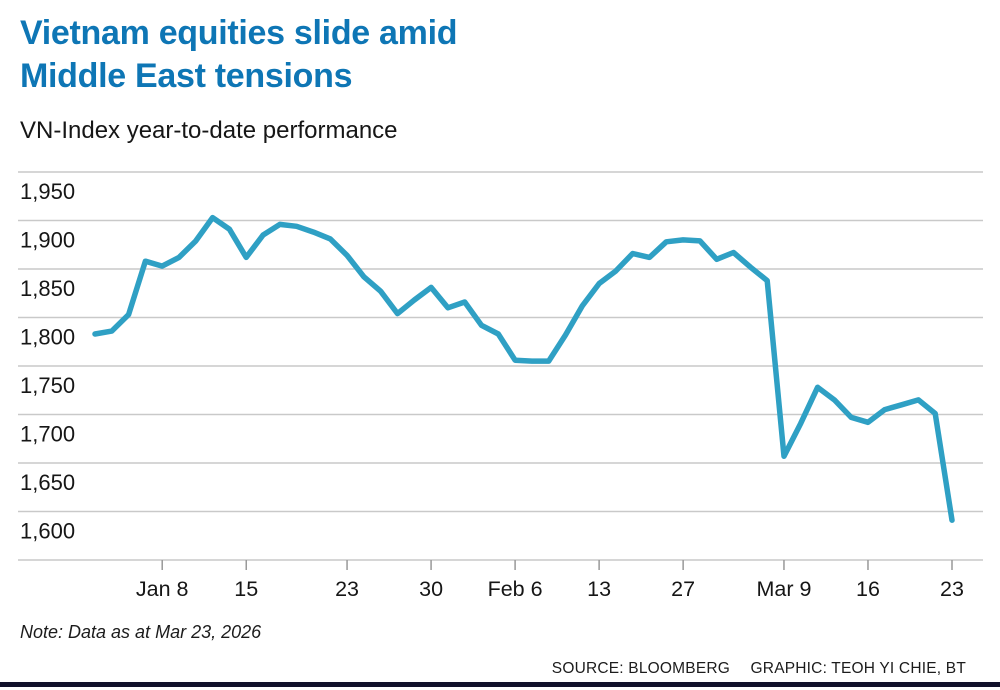 Image resolution: width=1000 pixels, height=690 pixels. I want to click on footnote: Note: Data as at Mar 23, 2026, so click(141, 632).